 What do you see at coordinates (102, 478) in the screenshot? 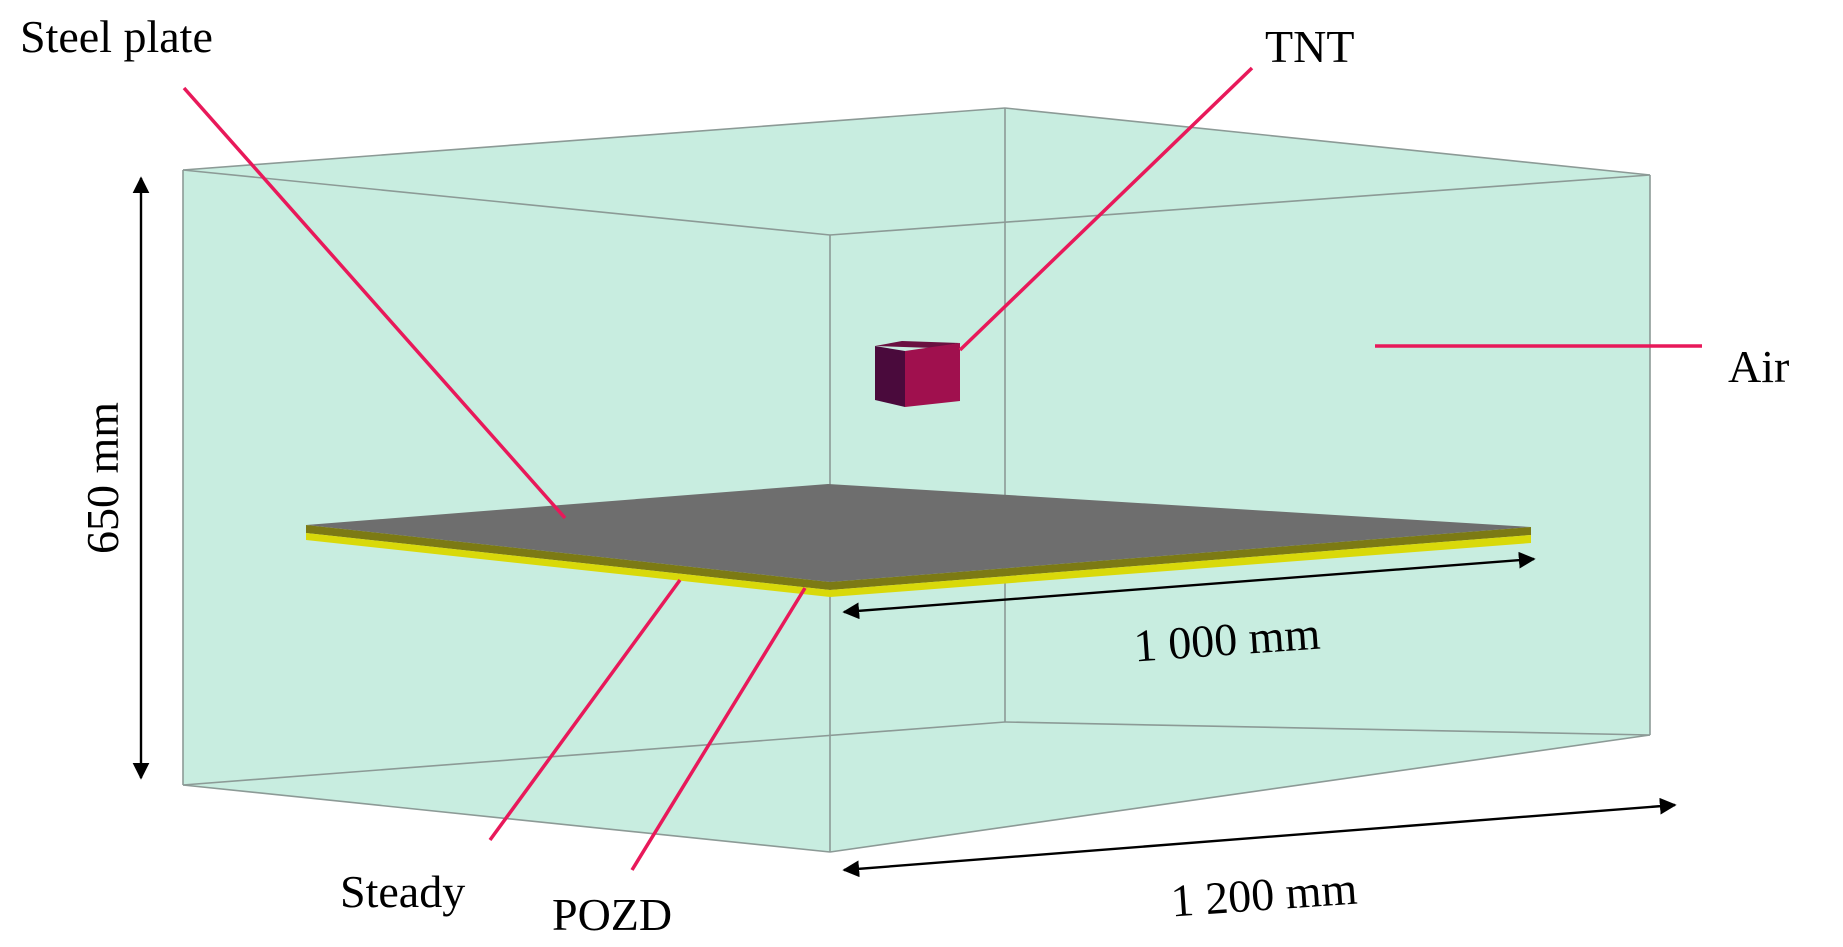
I see `height-dimension-label: 650 mm` at bounding box center [102, 478].